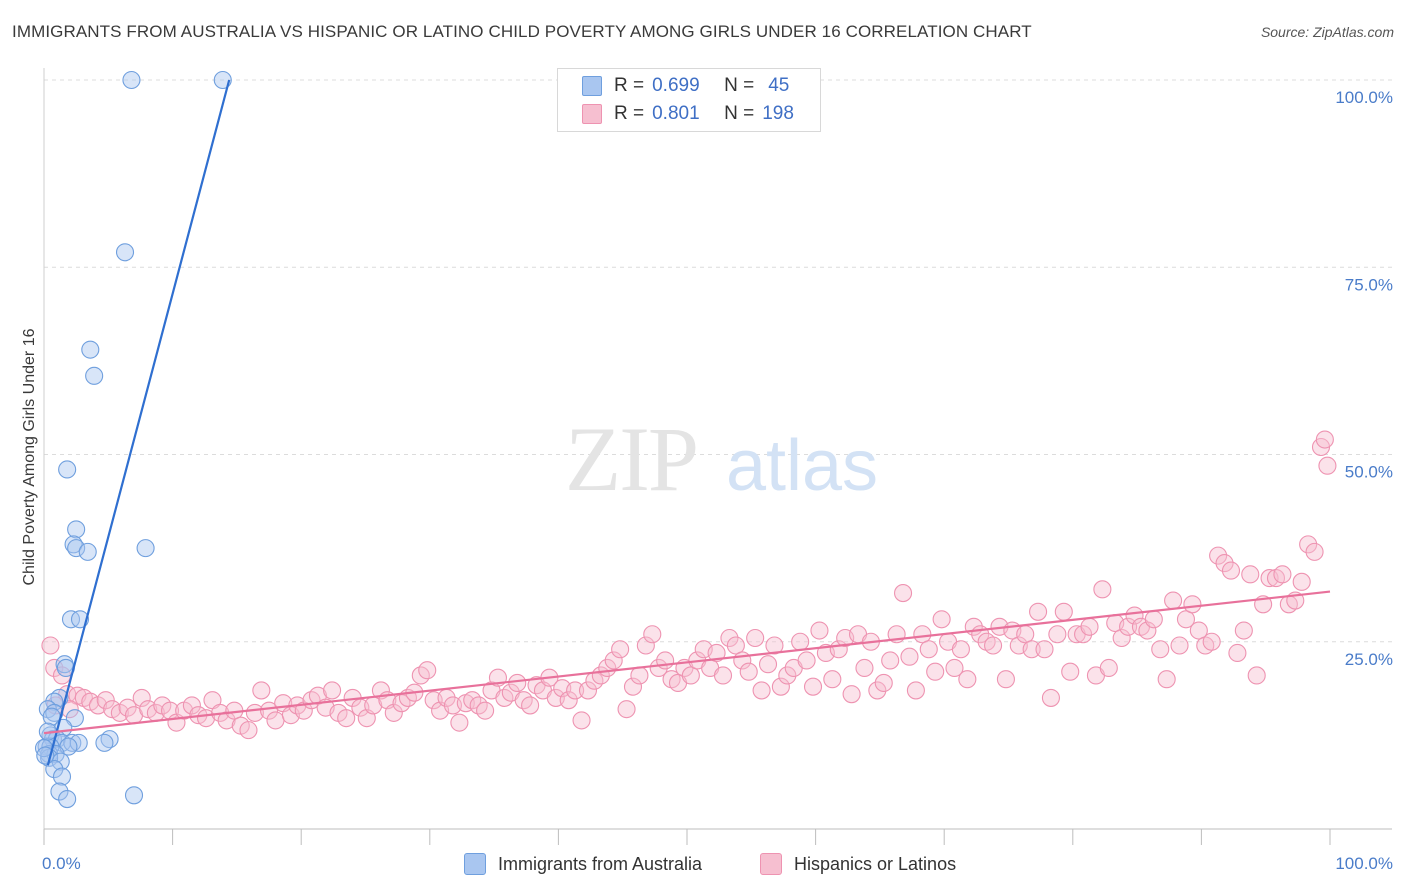 The height and width of the screenshot is (892, 1406). I want to click on legend-r-value: 0.699, so click(676, 85).